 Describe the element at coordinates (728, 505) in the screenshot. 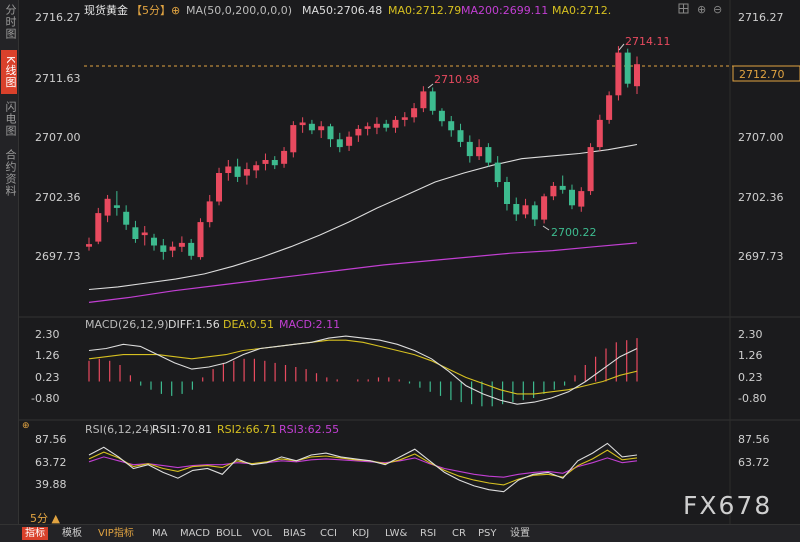

I see `watermark: FX678` at that location.